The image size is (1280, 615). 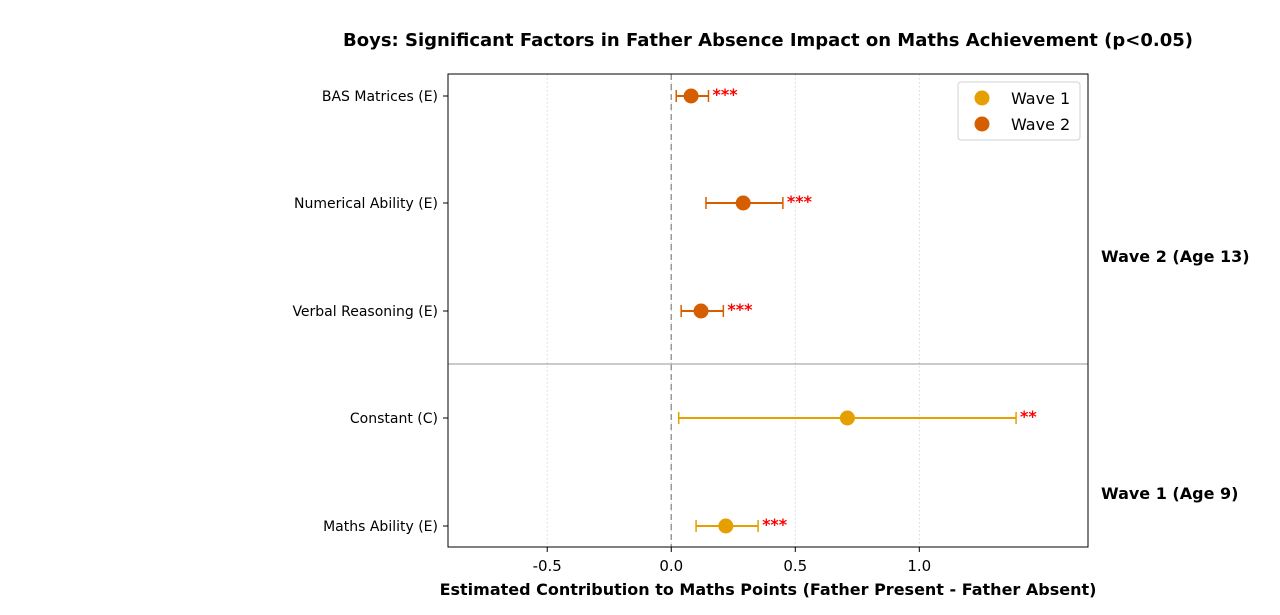 What do you see at coordinates (365, 312) in the screenshot?
I see `y-tick-label: Verbal Reasoning (E)` at bounding box center [365, 312].